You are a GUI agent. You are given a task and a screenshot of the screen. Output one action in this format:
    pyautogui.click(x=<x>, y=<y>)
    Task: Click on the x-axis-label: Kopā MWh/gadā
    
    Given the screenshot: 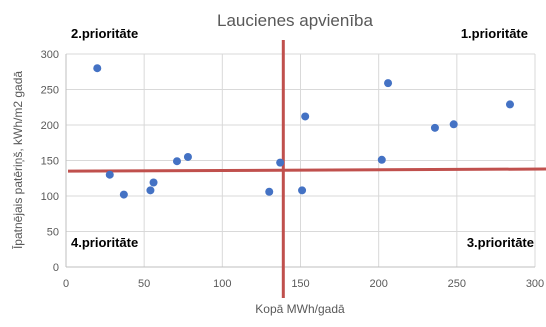 What is the action you would take?
    pyautogui.click(x=300, y=309)
    